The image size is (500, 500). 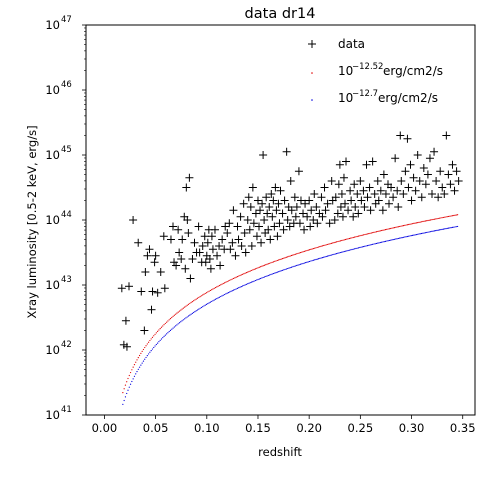 I want to click on y-tick-exponent: 47, so click(x=66, y=20).